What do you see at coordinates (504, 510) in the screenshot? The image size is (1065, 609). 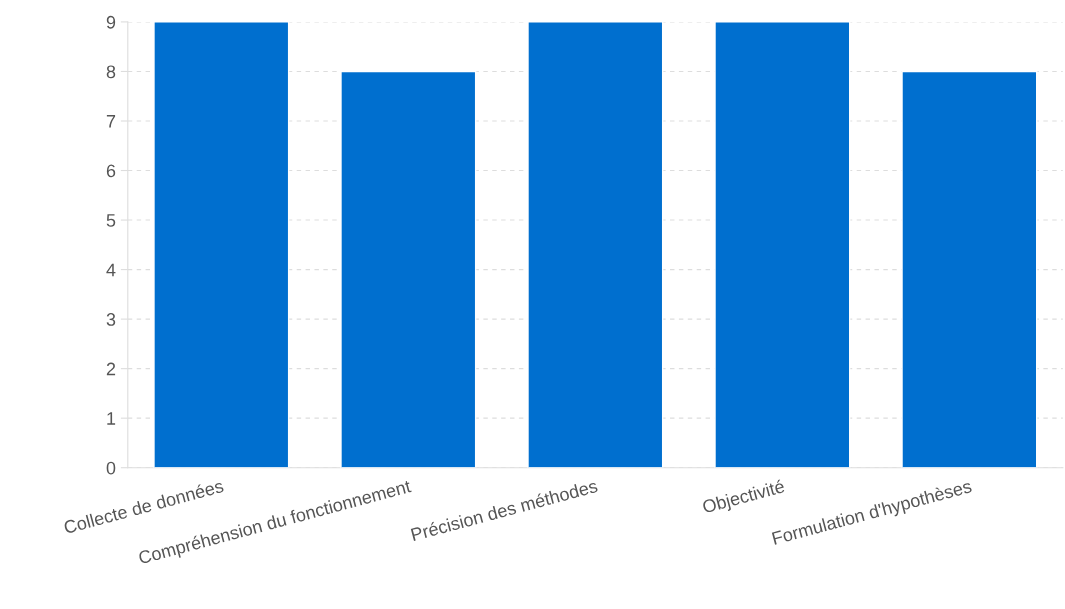 I see `x-tick-label: Précision des méthodes` at bounding box center [504, 510].